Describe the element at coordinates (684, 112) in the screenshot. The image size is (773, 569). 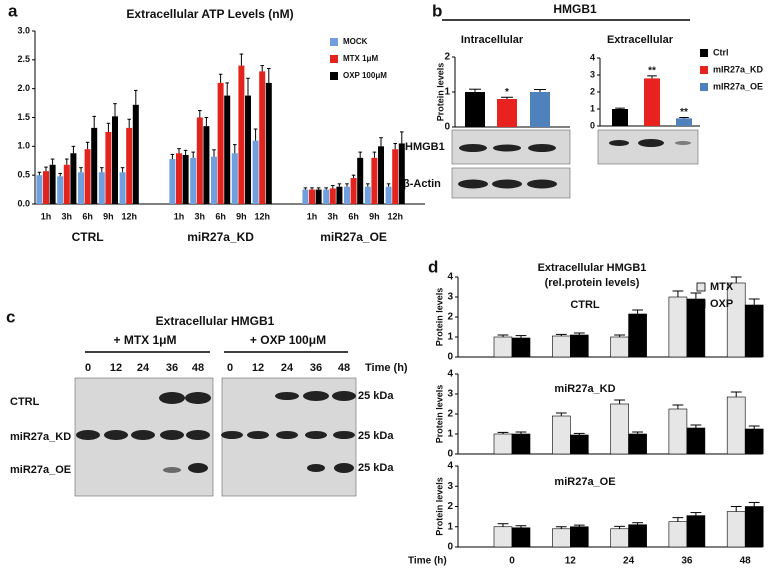
I see `annotation: **` at that location.